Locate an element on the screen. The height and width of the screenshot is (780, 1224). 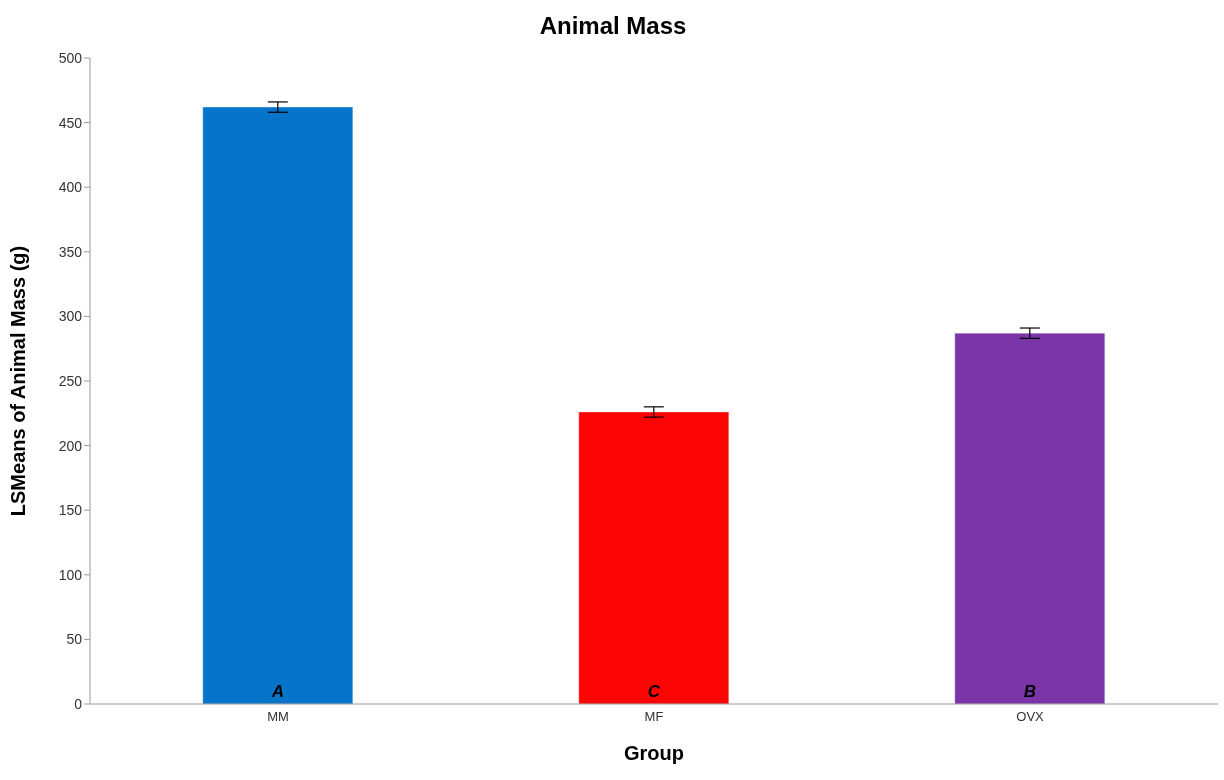
y-tick-label: 350 is located at coordinates (70, 251).